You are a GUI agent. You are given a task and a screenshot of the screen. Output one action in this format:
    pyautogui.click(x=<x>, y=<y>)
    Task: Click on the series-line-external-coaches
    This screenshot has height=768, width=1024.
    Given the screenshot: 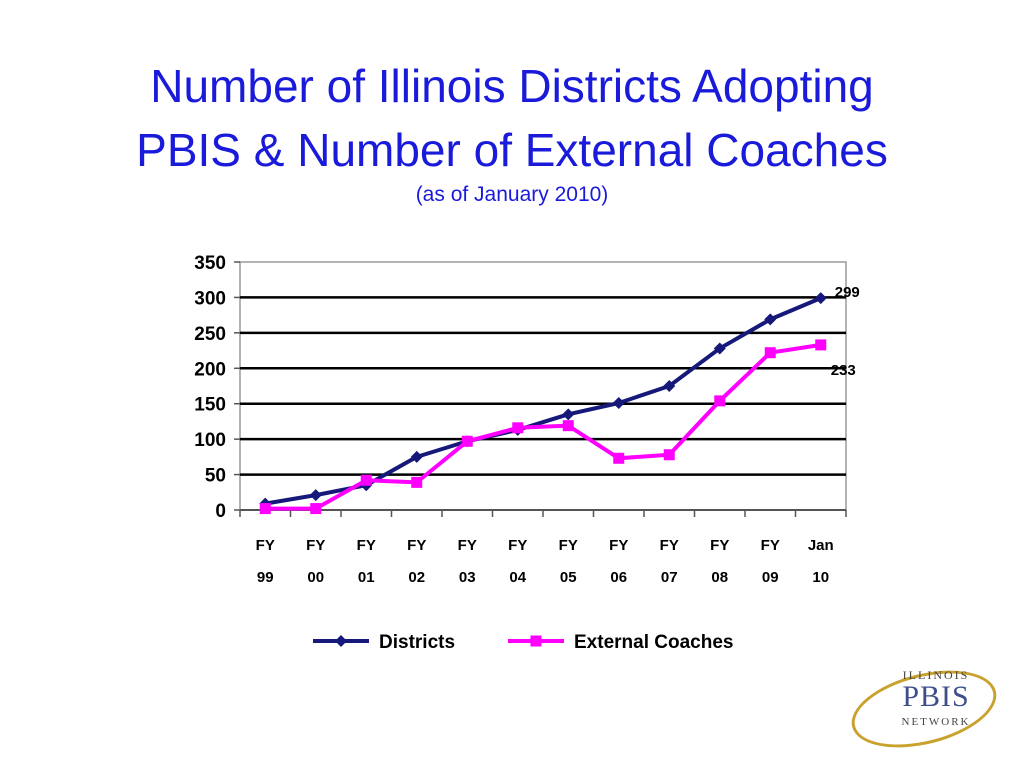 What is the action you would take?
    pyautogui.click(x=543, y=426)
    